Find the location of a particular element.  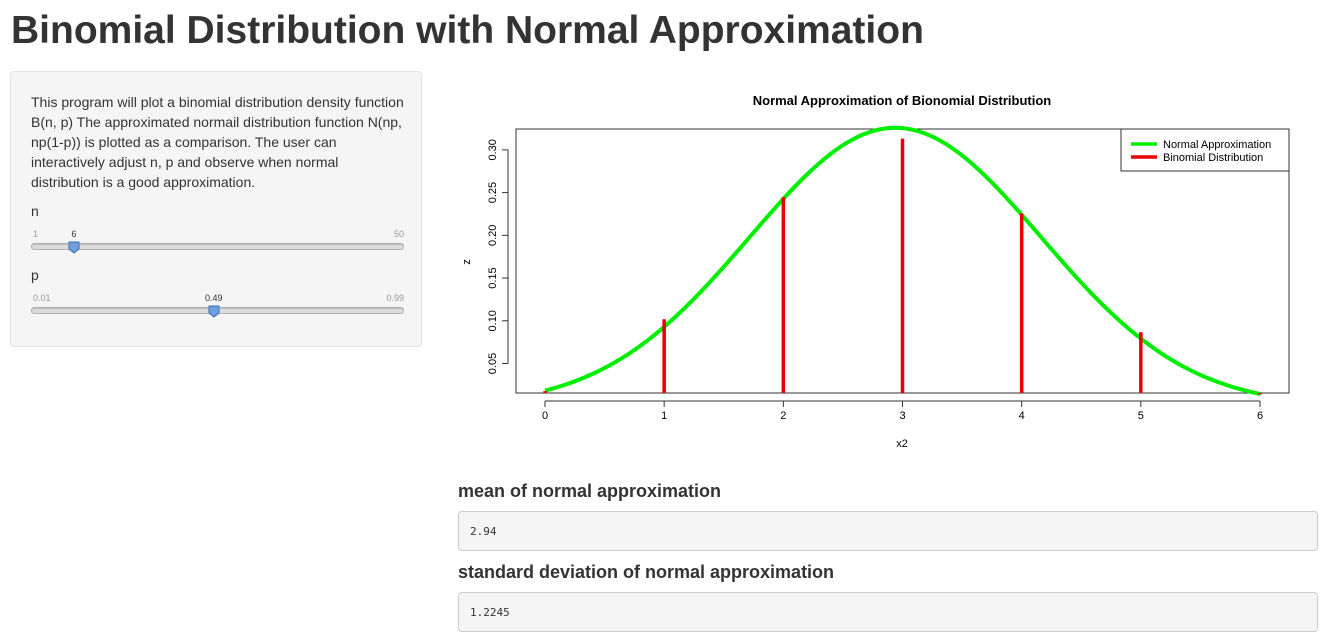

slider-p: 0.01 0.49 0.99 is located at coordinates (217, 313).